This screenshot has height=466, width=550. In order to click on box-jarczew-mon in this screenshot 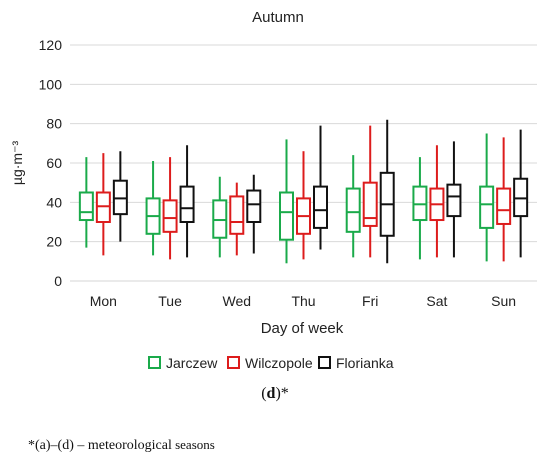, I will do `click(86, 202)`.